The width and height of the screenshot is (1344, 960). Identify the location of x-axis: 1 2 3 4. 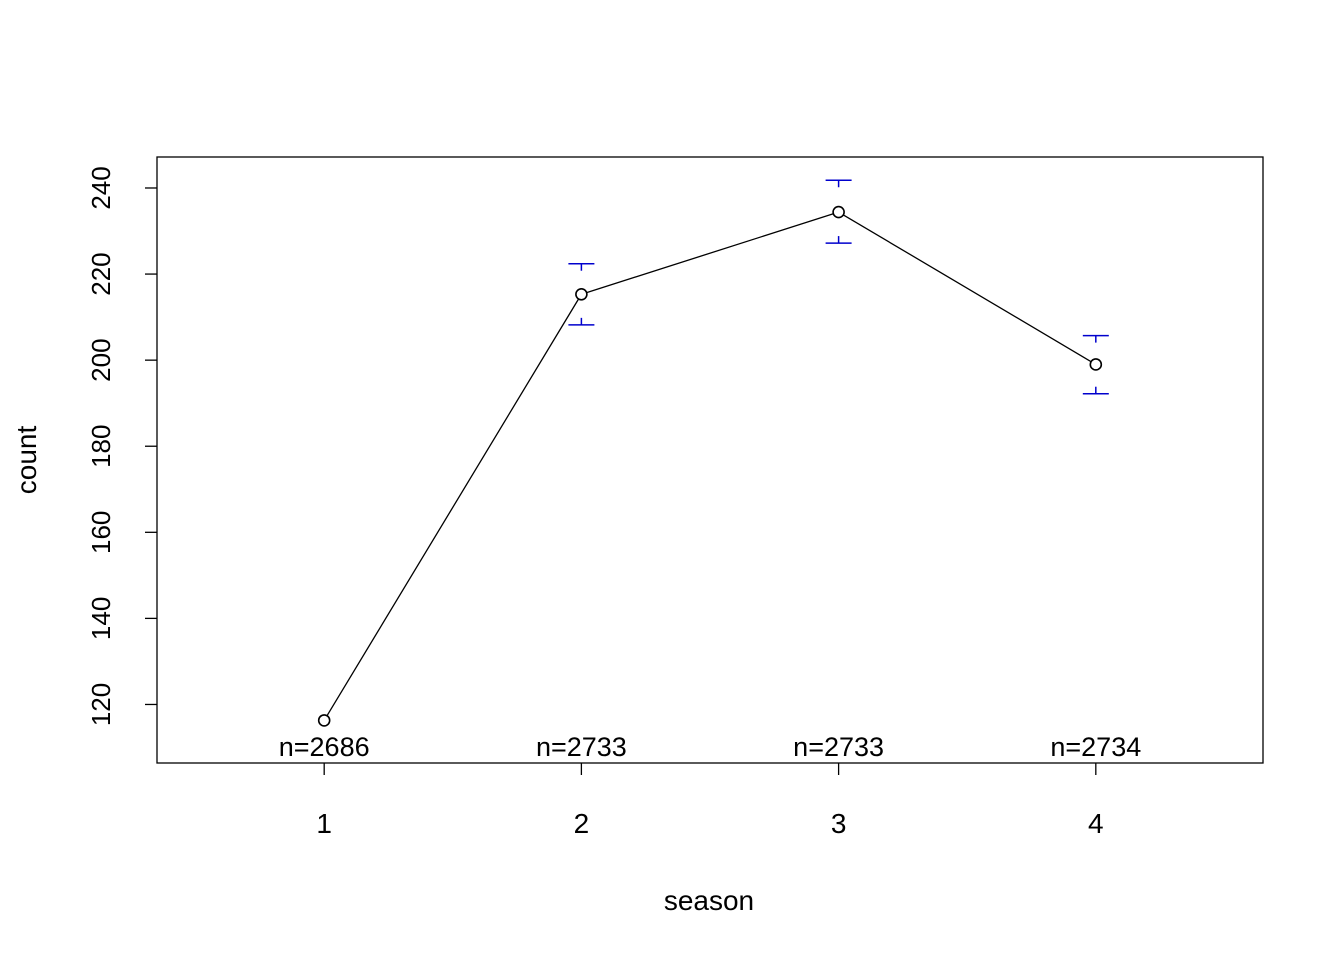
(709, 801).